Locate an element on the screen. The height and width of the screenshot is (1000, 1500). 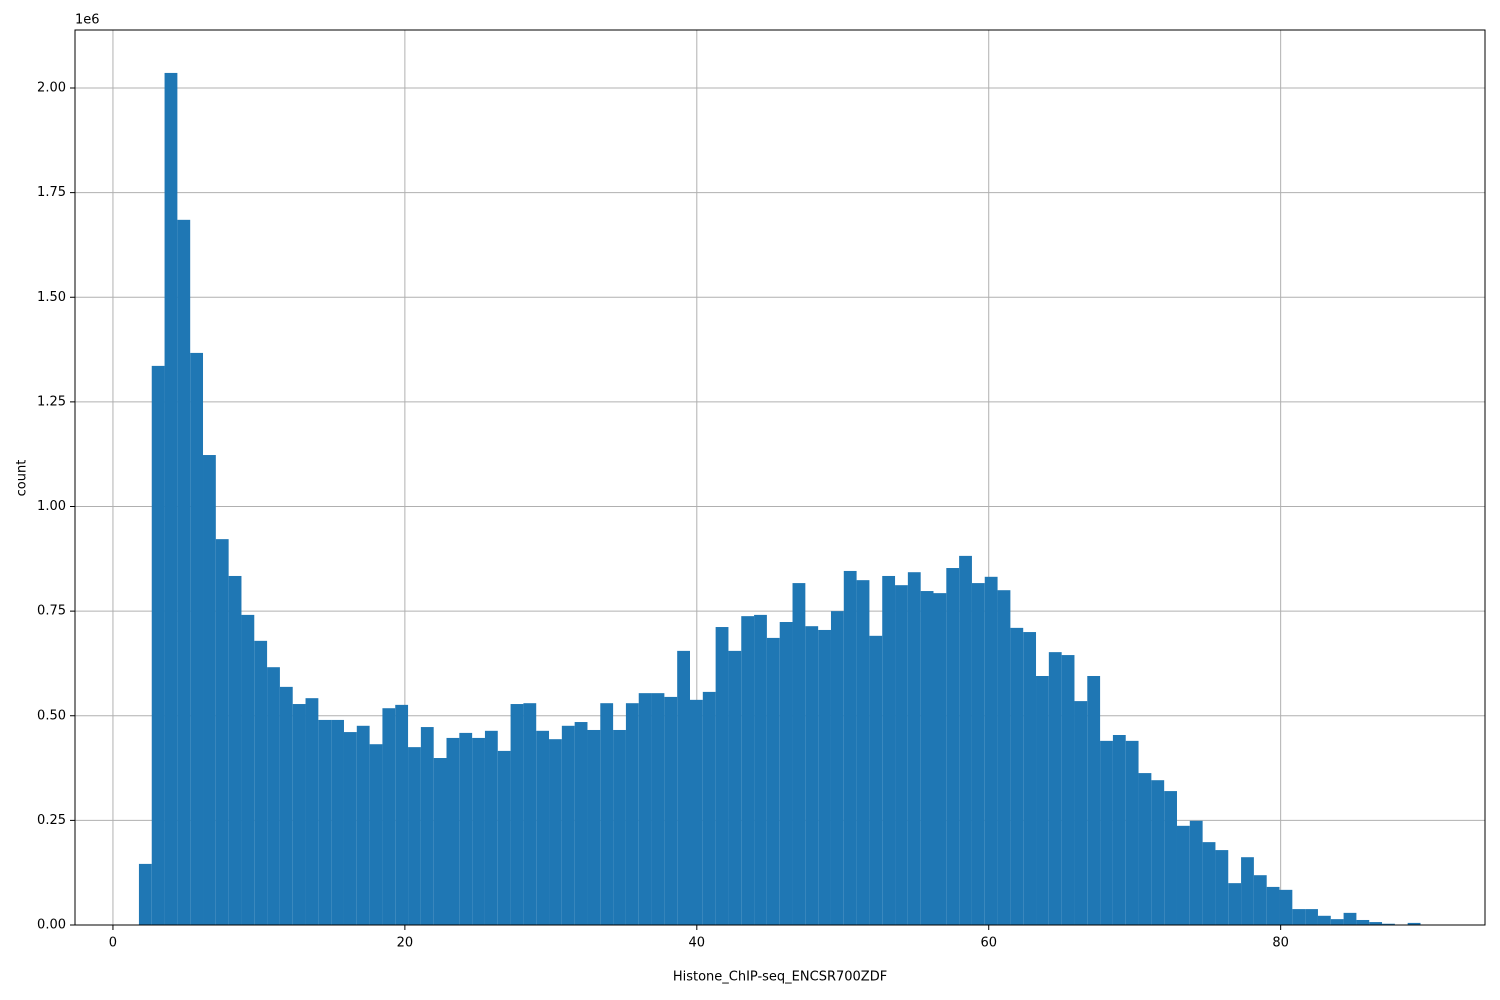
x-tick-label: 20 is located at coordinates (405, 943).